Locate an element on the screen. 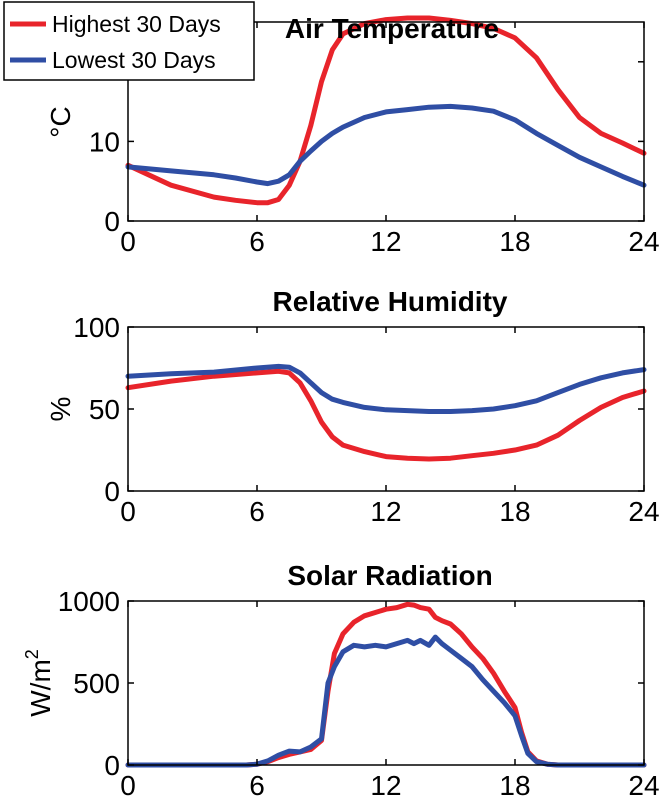 This screenshot has height=809, width=663. legend-label: Highest 30 Days is located at coordinates (136, 24).